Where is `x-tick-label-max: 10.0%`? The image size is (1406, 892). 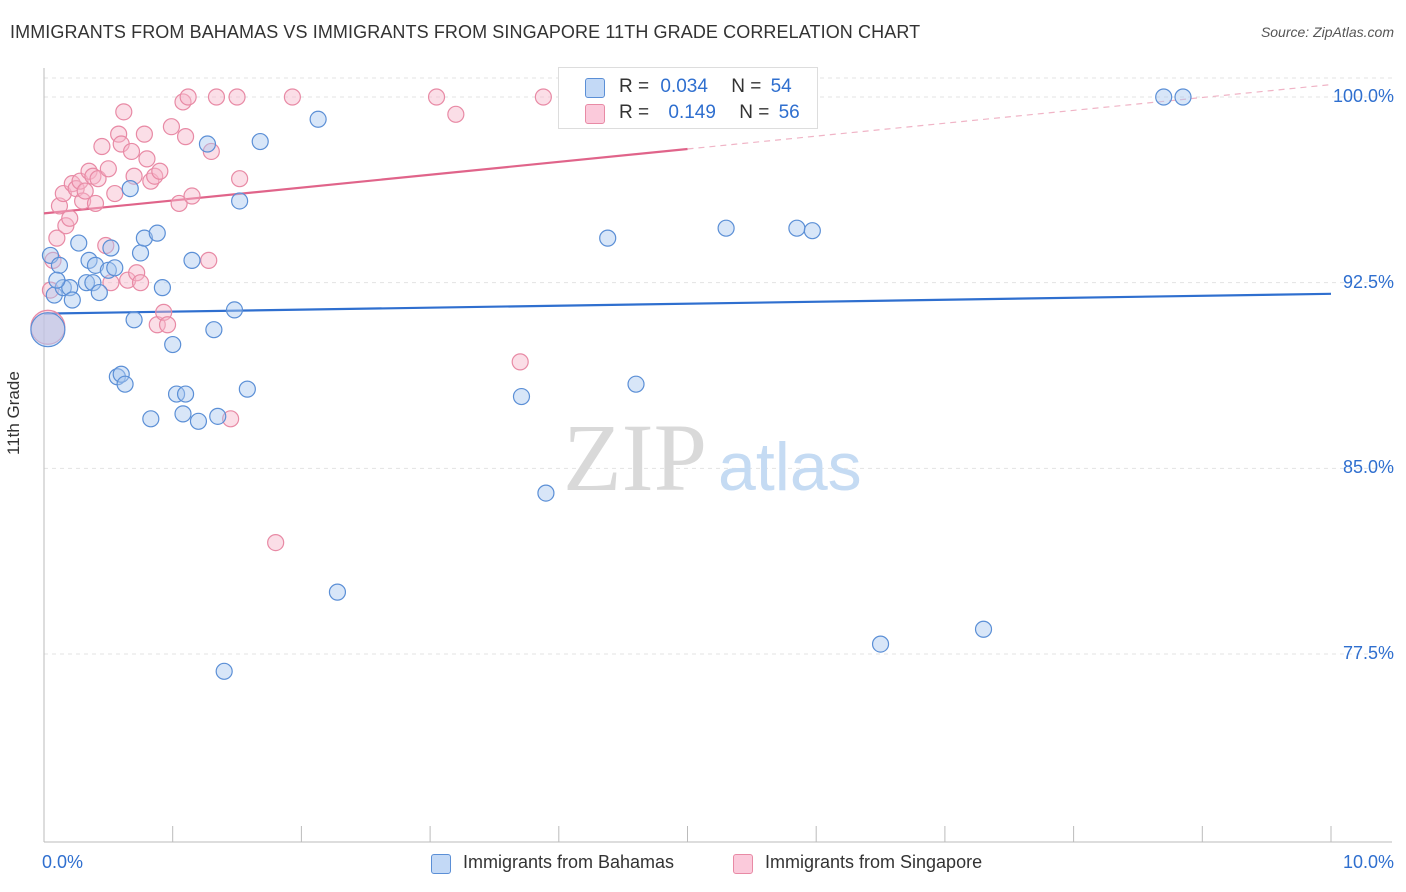 x-tick-label-max: 10.0% is located at coordinates (1368, 862).